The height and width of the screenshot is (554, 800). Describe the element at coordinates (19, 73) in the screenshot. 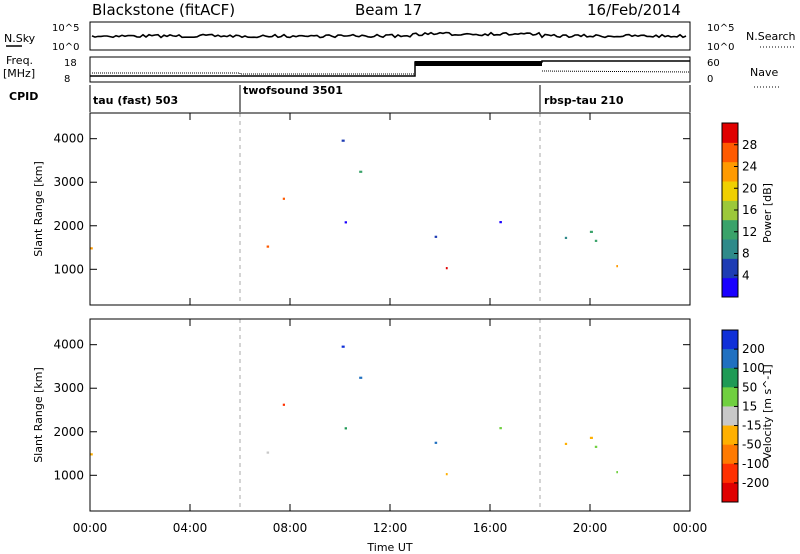

I see `freq-unit-label: [MHz]` at that location.